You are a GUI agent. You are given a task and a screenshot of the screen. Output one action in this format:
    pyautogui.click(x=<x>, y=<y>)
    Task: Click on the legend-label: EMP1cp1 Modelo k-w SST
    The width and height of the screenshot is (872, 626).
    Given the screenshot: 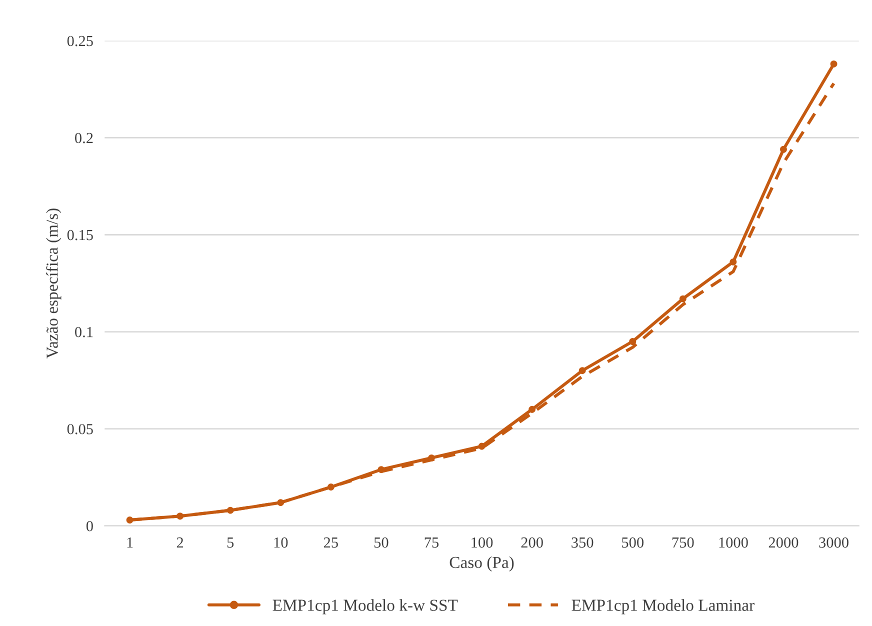 What is the action you would take?
    pyautogui.click(x=365, y=606)
    